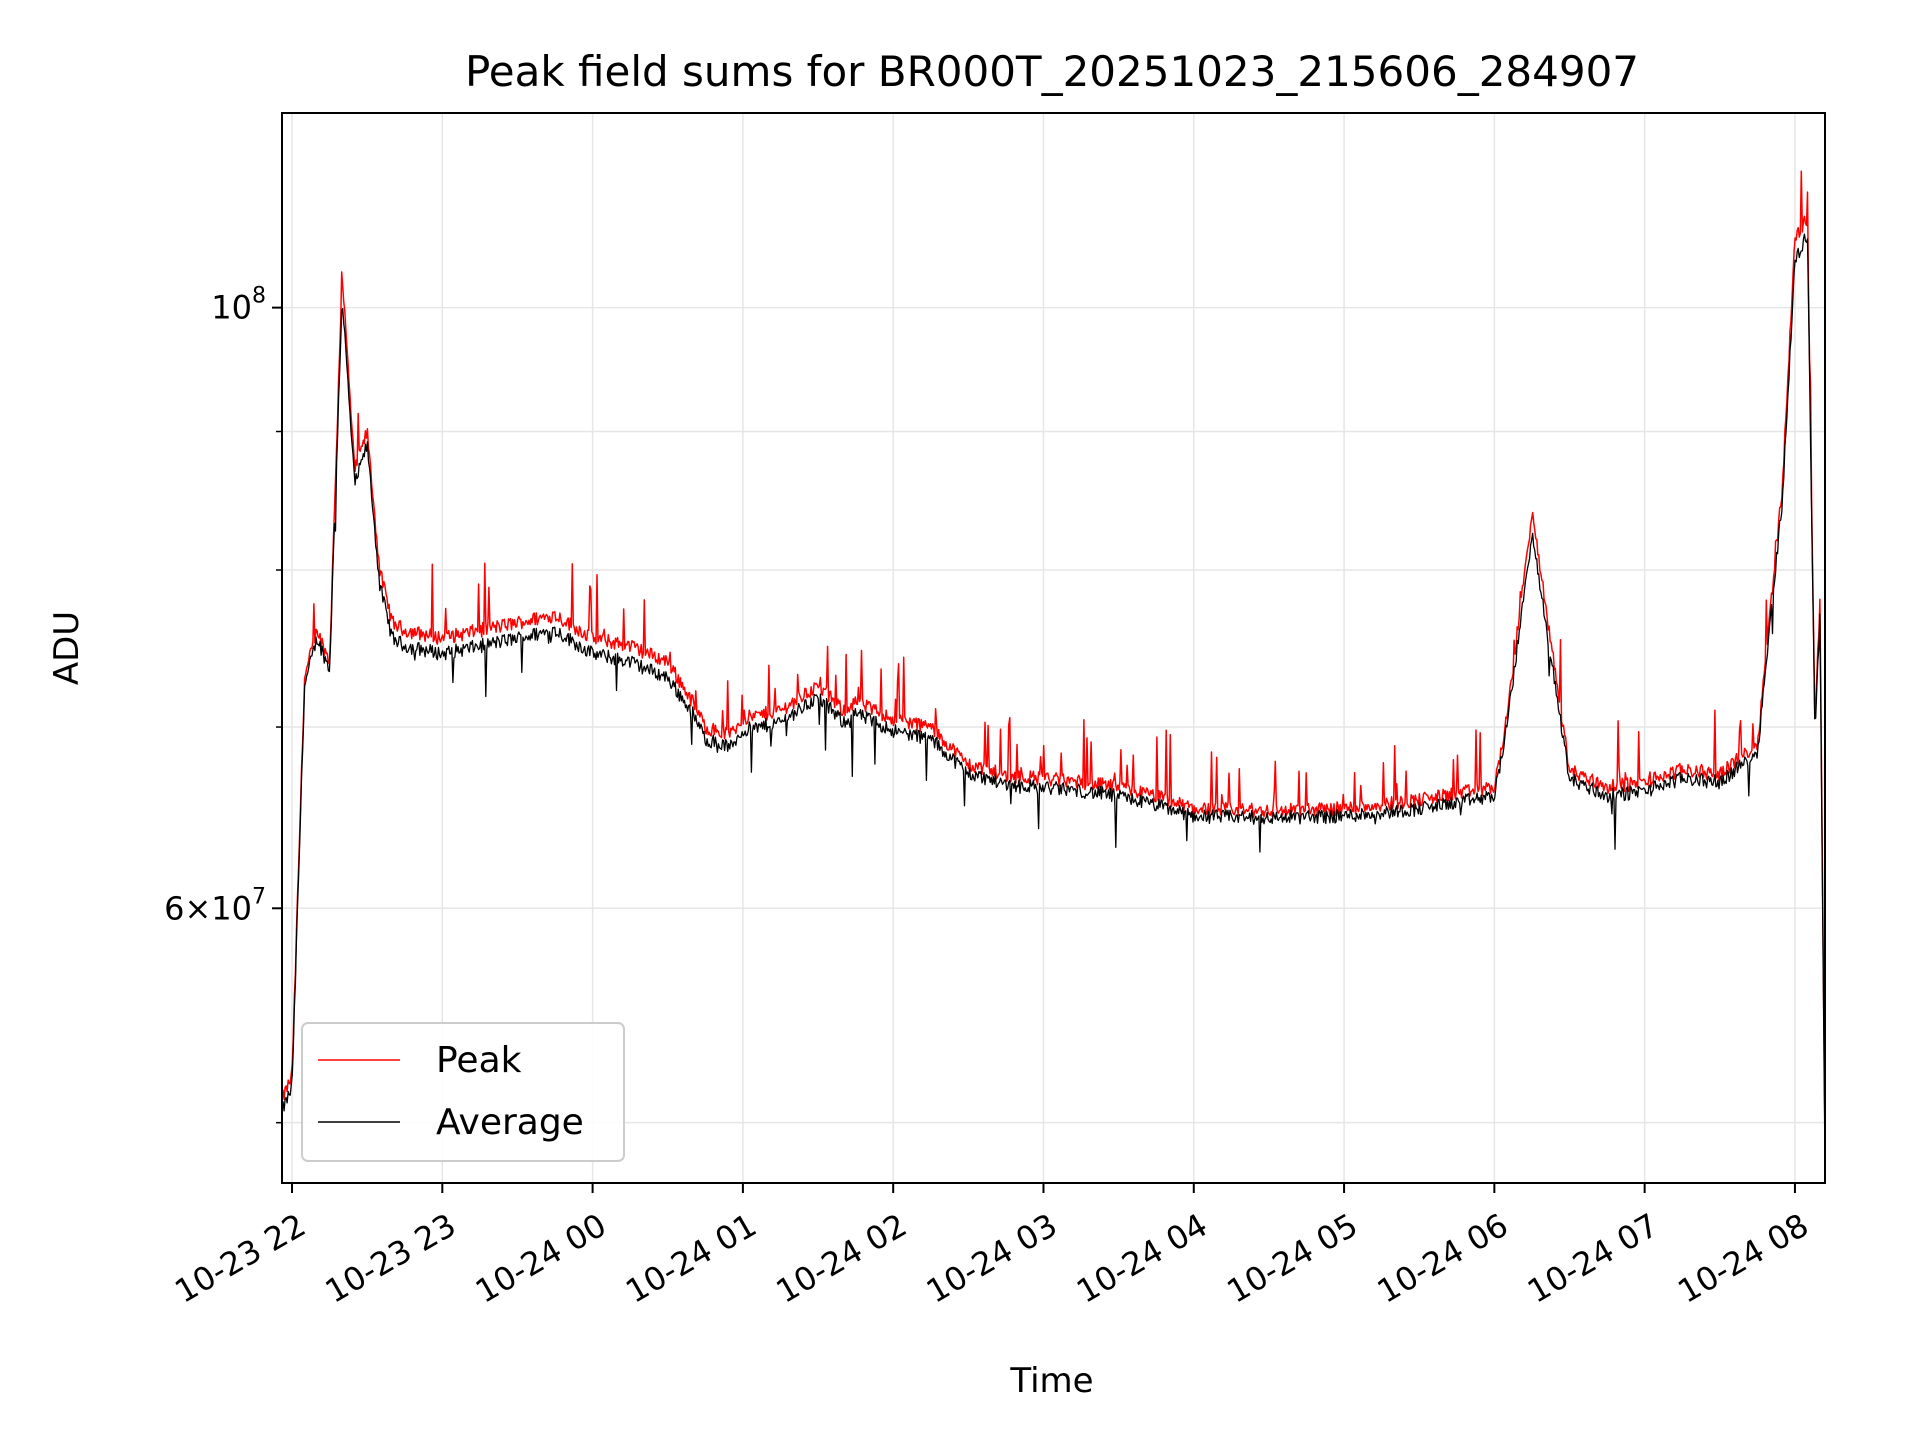 The width and height of the screenshot is (1920, 1440). What do you see at coordinates (215, 905) in the screenshot?
I see `y-tick-label: 6×107` at bounding box center [215, 905].